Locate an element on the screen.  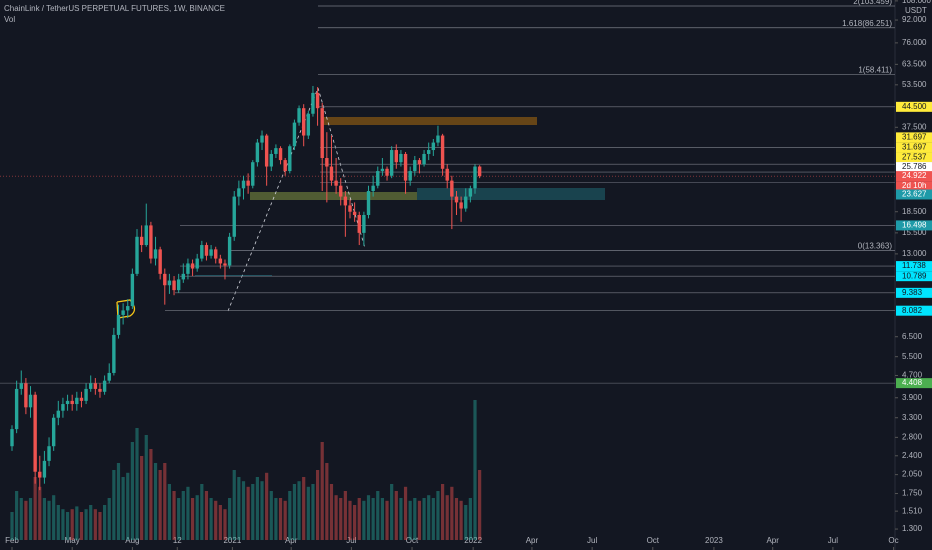
price-tag-label: 10.789 is located at coordinates (914, 275).